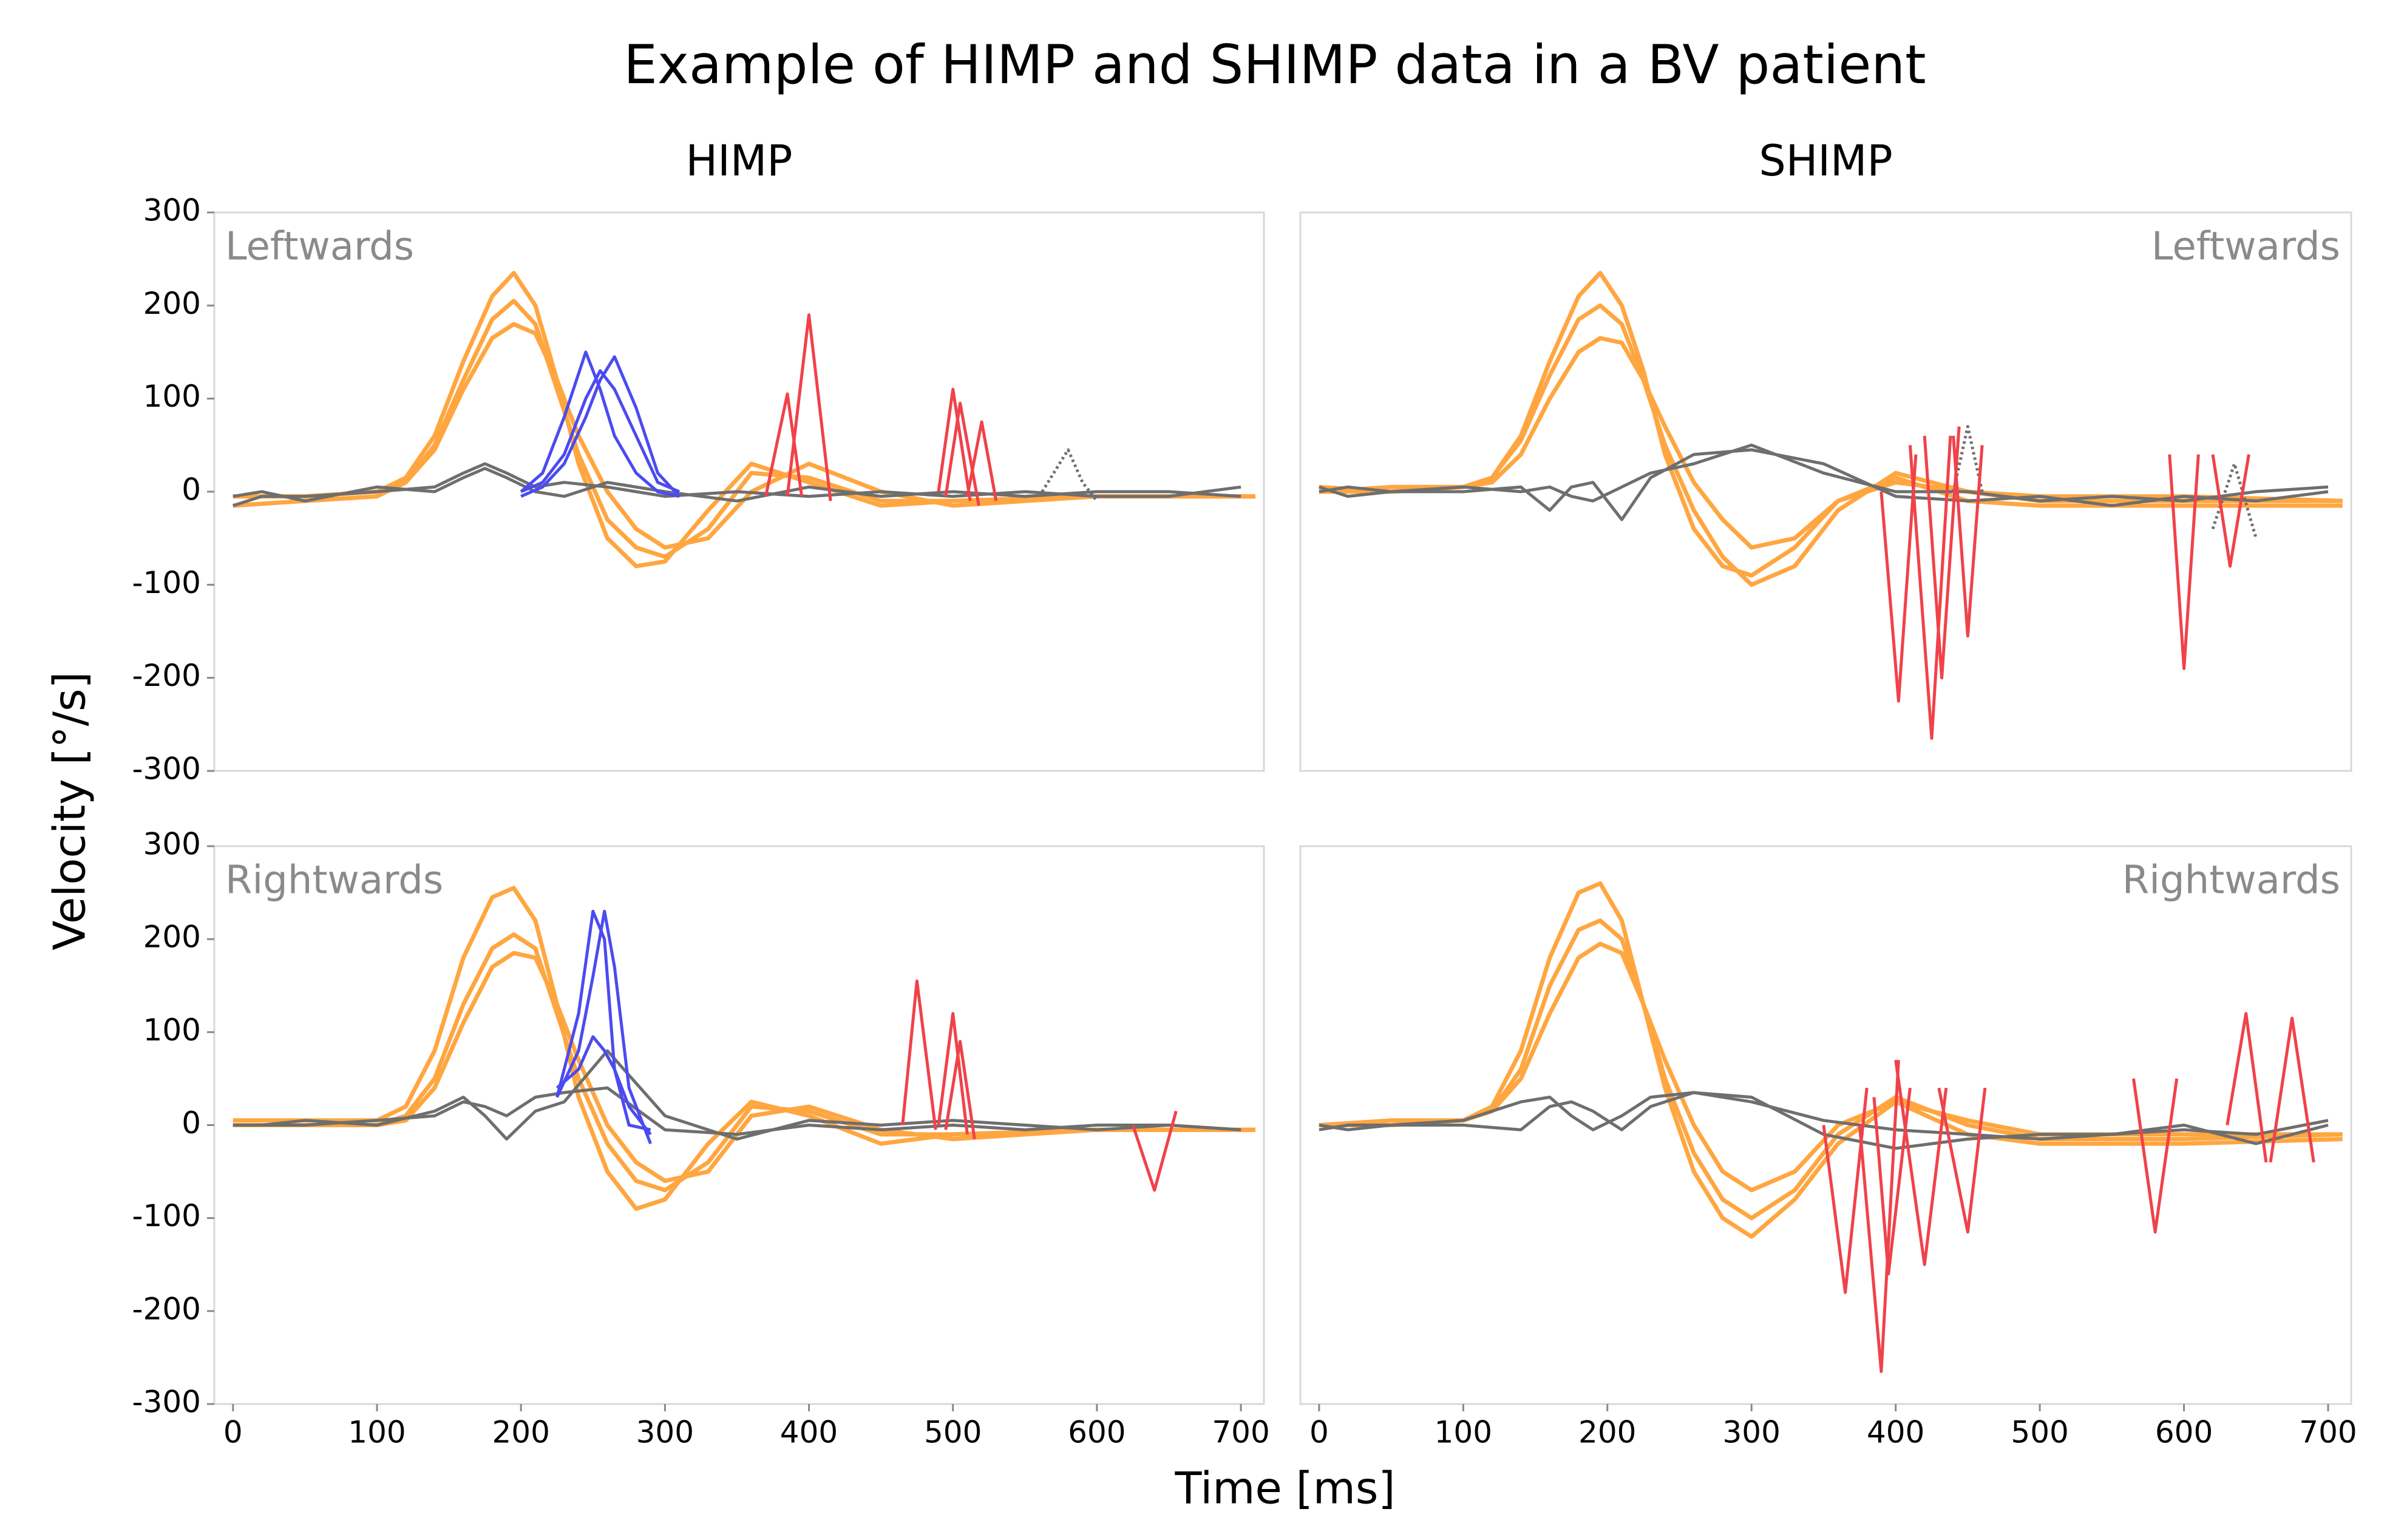 The image size is (2387, 1540). Describe the element at coordinates (1825, 161) in the screenshot. I see `panel-title: SHIMP` at that location.